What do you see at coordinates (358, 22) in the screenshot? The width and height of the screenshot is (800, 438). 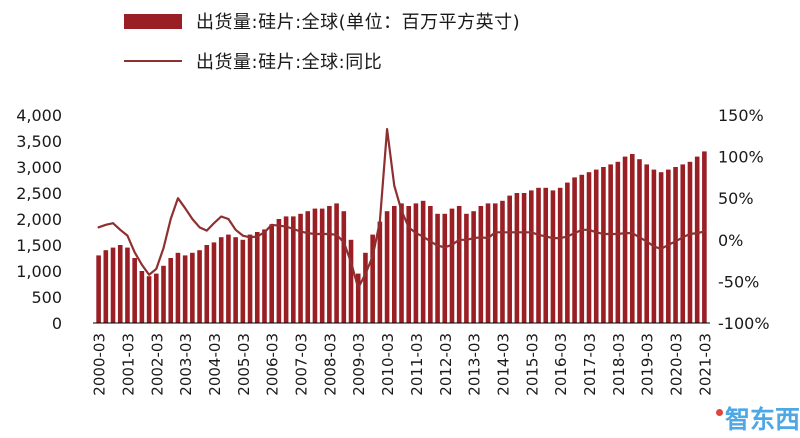 I see `bar-series-label: 出货量:硅片:全球(单位：百万平方英寸)` at bounding box center [358, 22].